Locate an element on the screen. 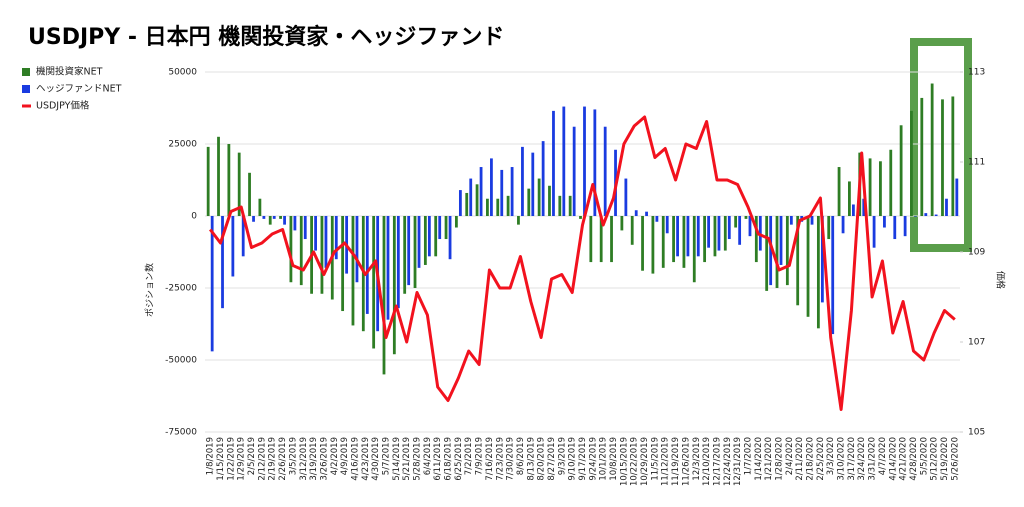 The image size is (1024, 507). x-tick-label: 4/21/2020 is located at coordinates (904, 459).